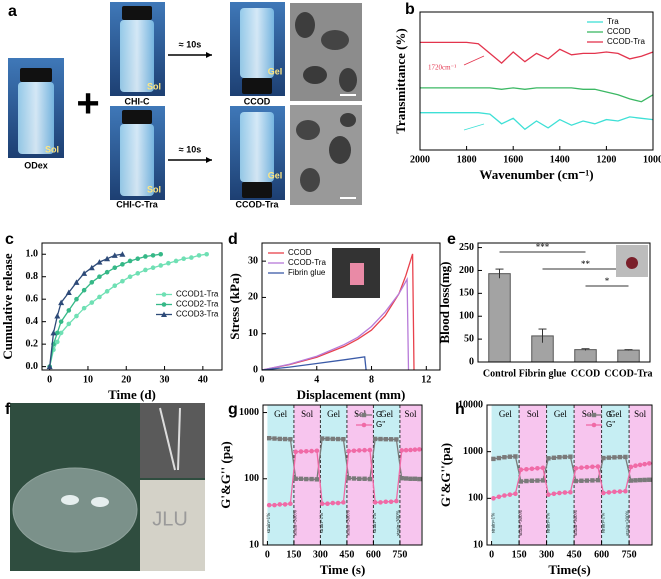  I want to click on plot-frame, so click(342, 475).